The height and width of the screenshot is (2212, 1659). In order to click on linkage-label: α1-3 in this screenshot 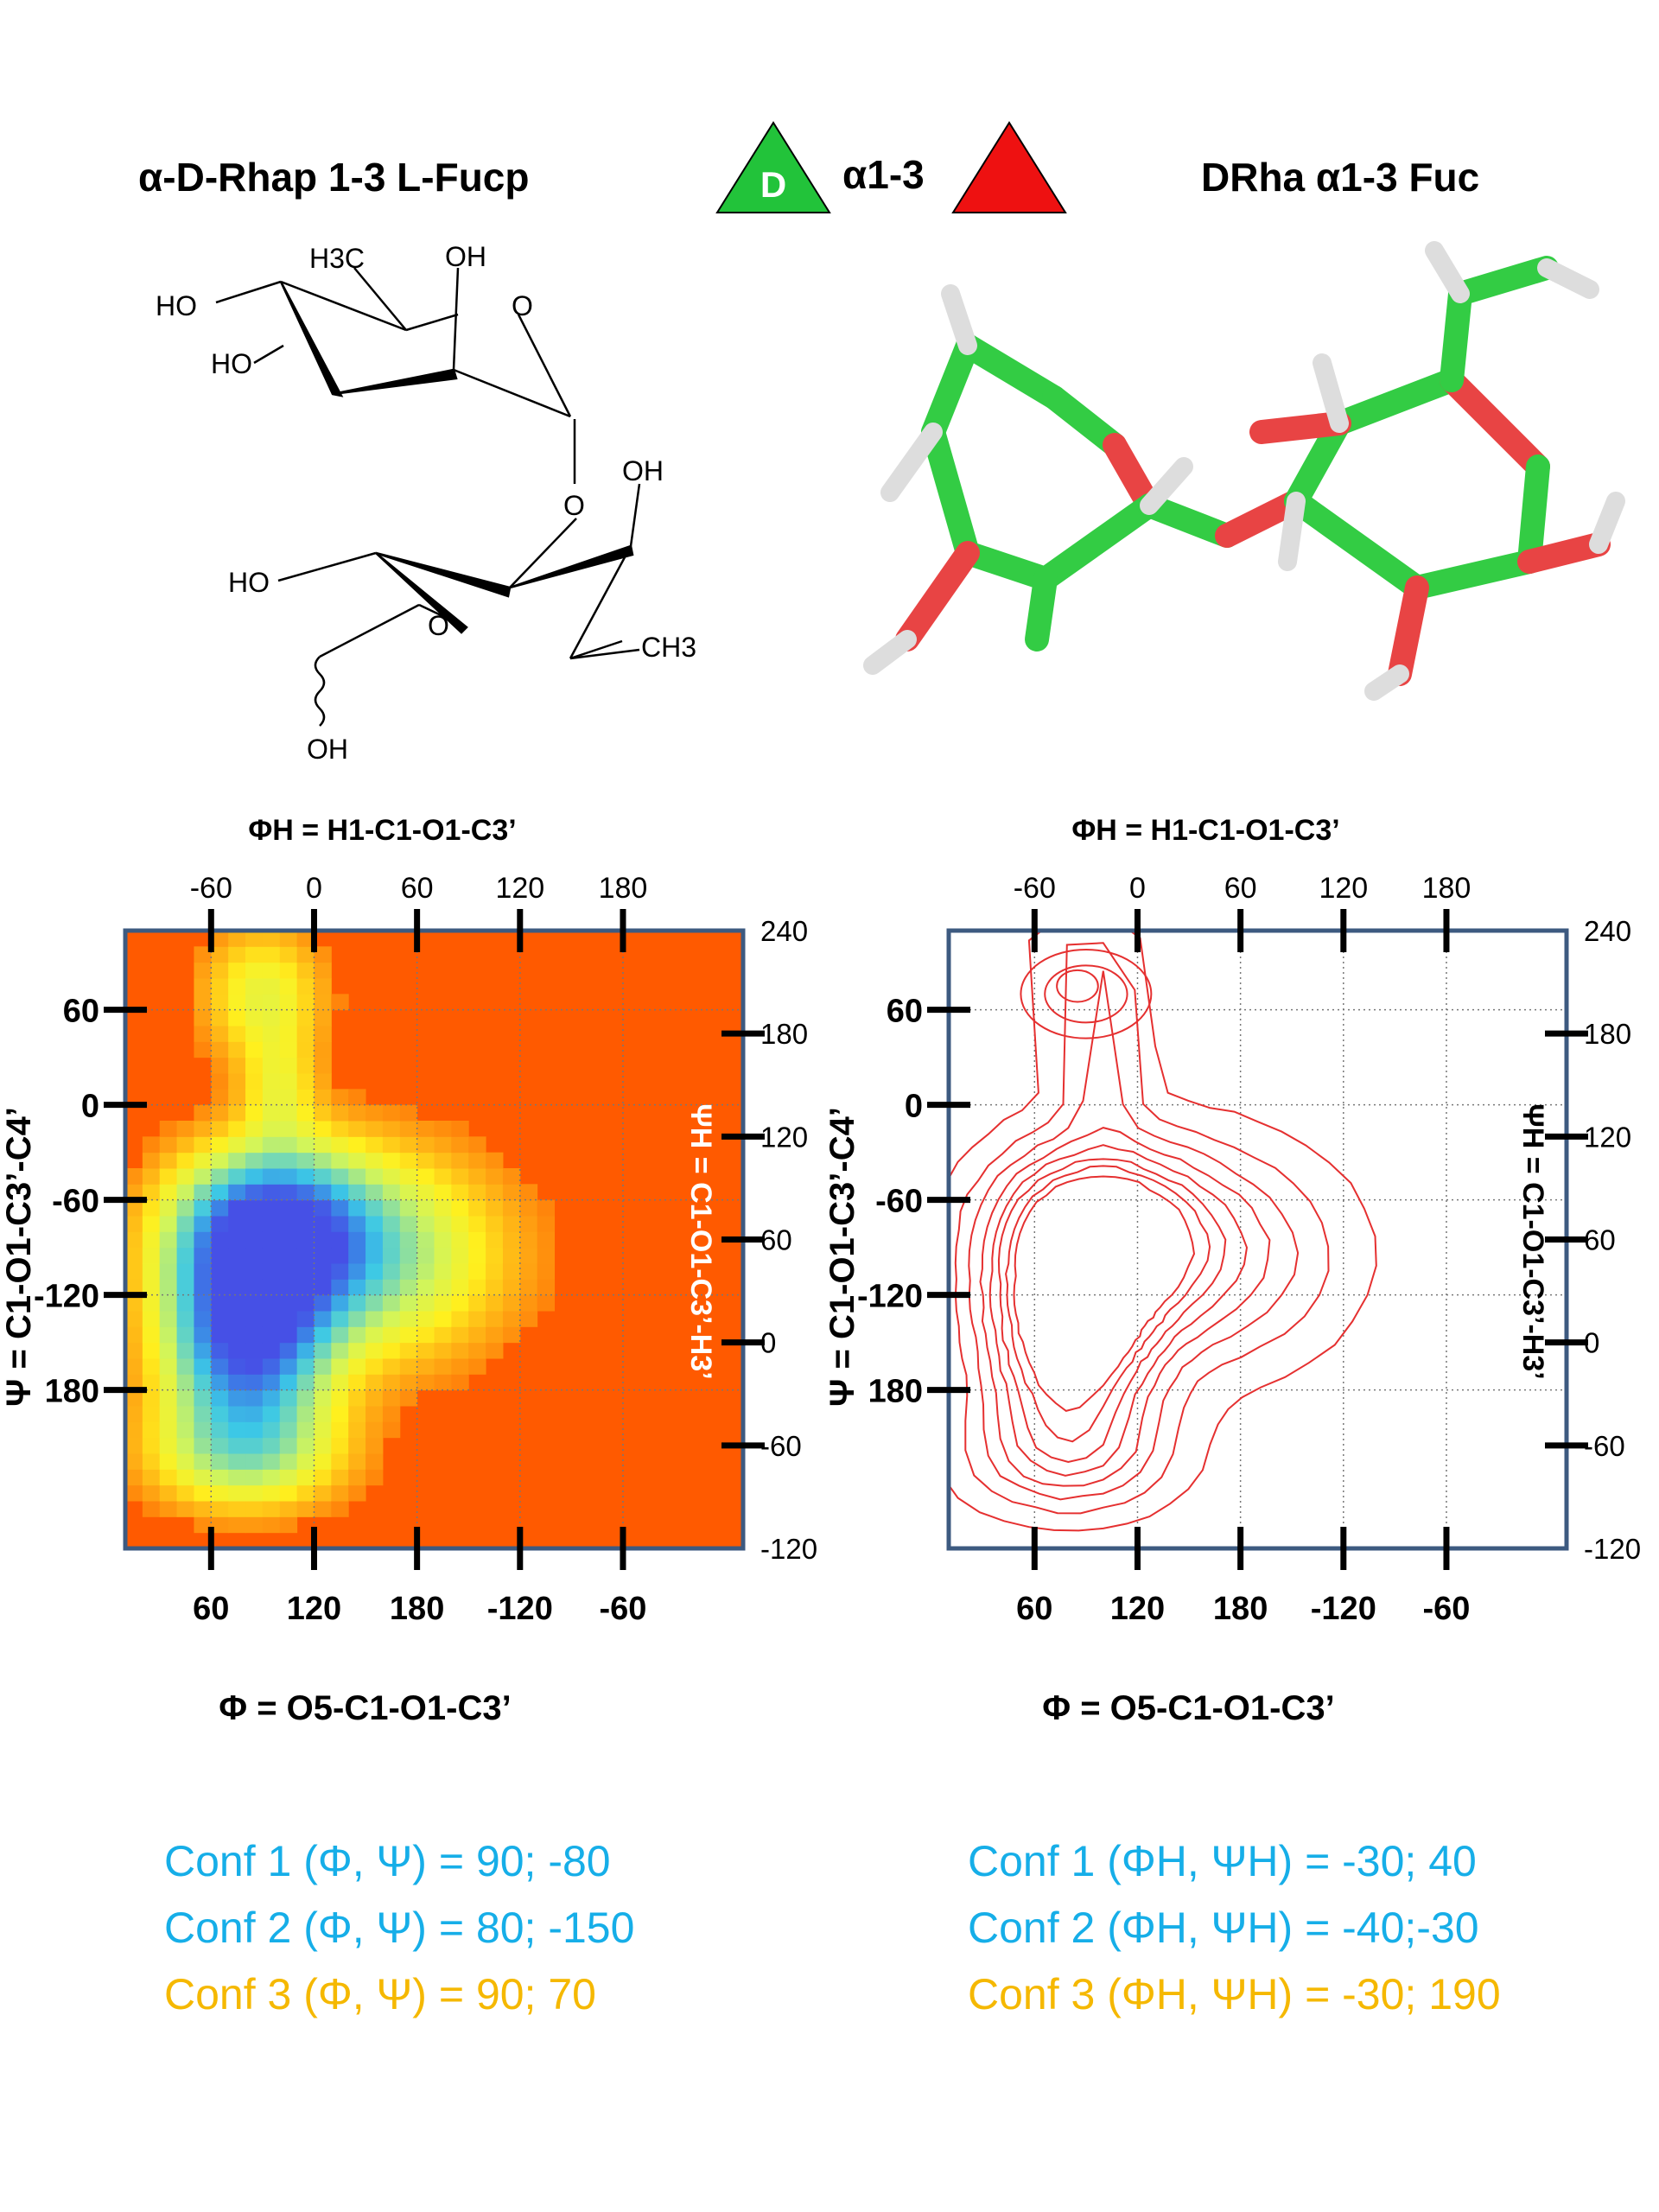, I will do `click(883, 174)`.